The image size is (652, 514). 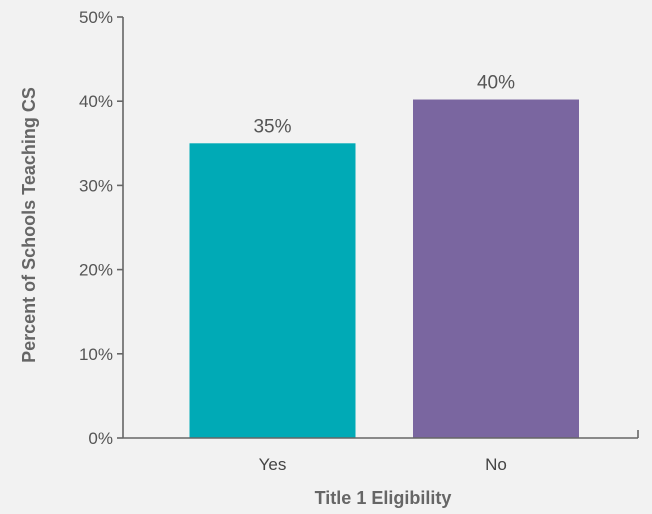 What do you see at coordinates (29, 225) in the screenshot?
I see `y-axis-title: Percent of Schools Teaching CS` at bounding box center [29, 225].